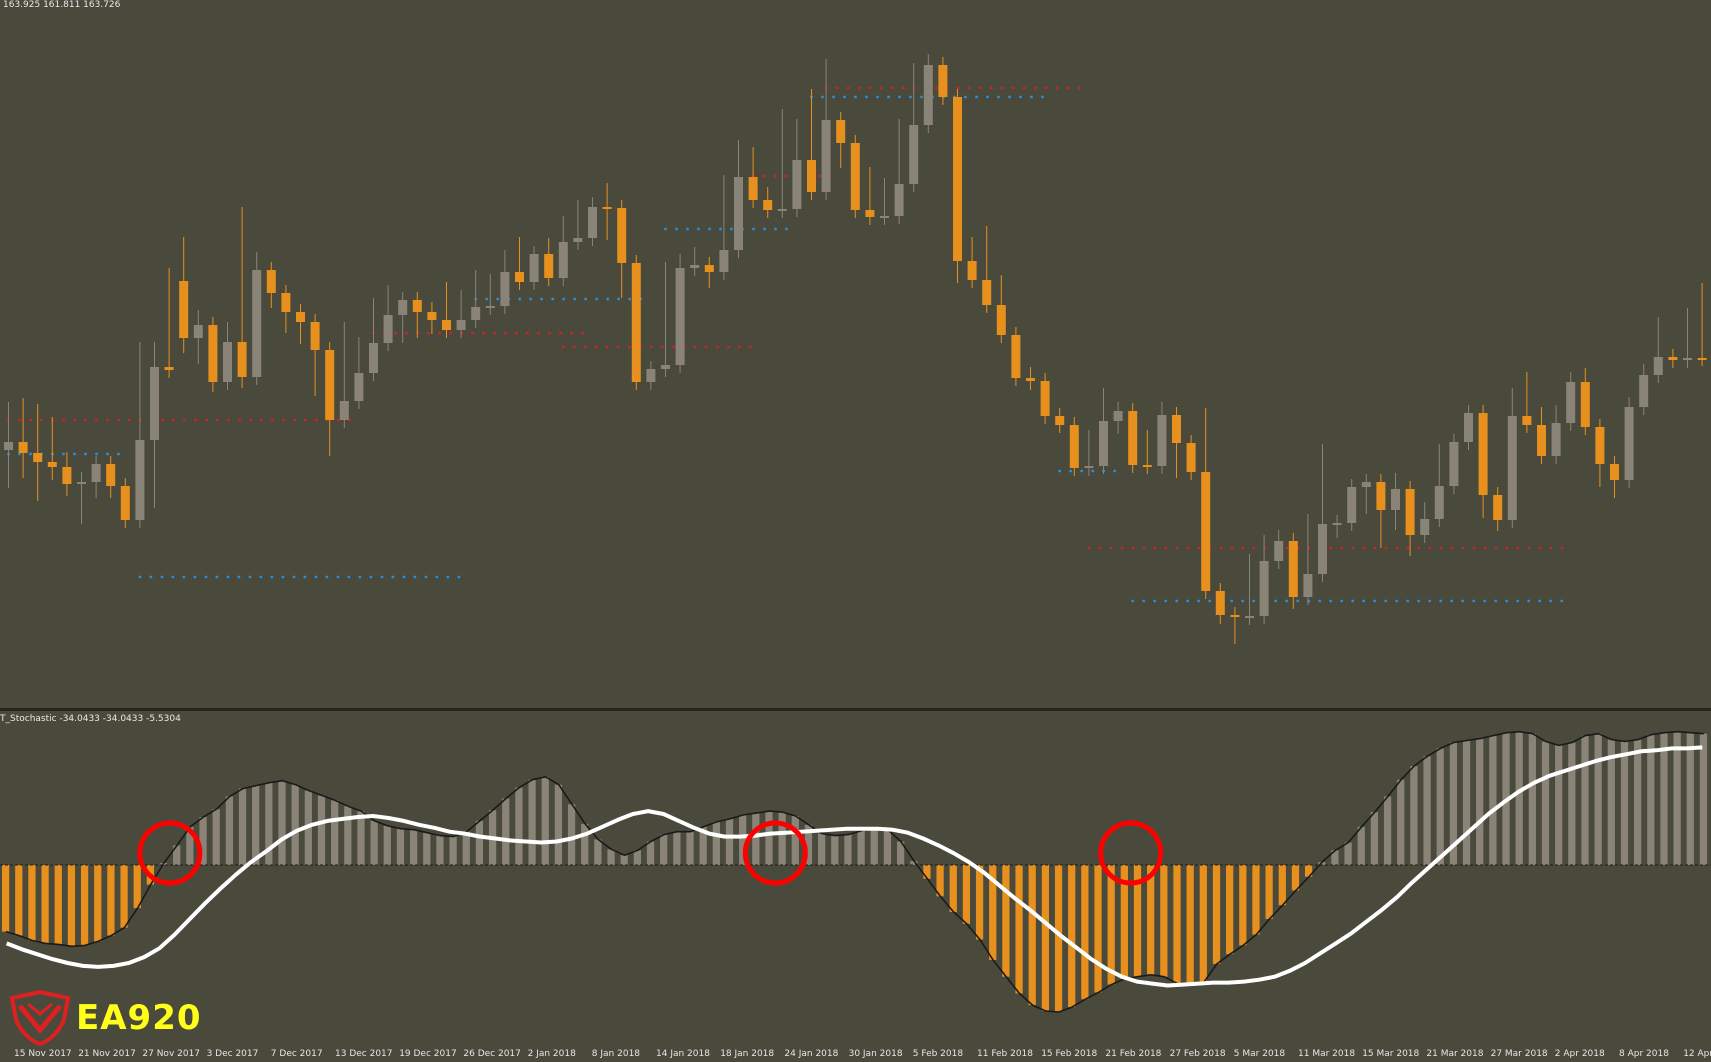  Describe the element at coordinates (1197, 1054) in the screenshot. I see `time-axis-label: 27 Feb 2018` at that location.